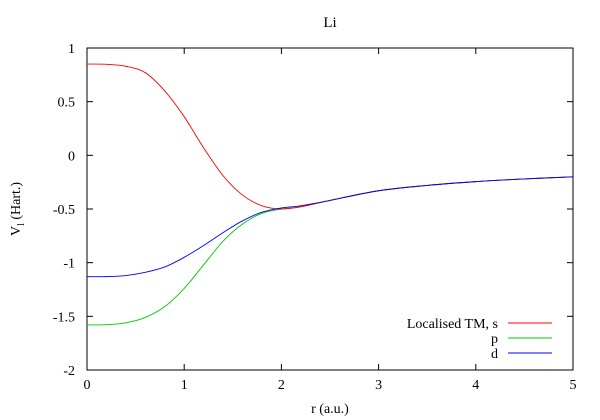  I want to click on y-tick-label: 0, so click(71, 156).